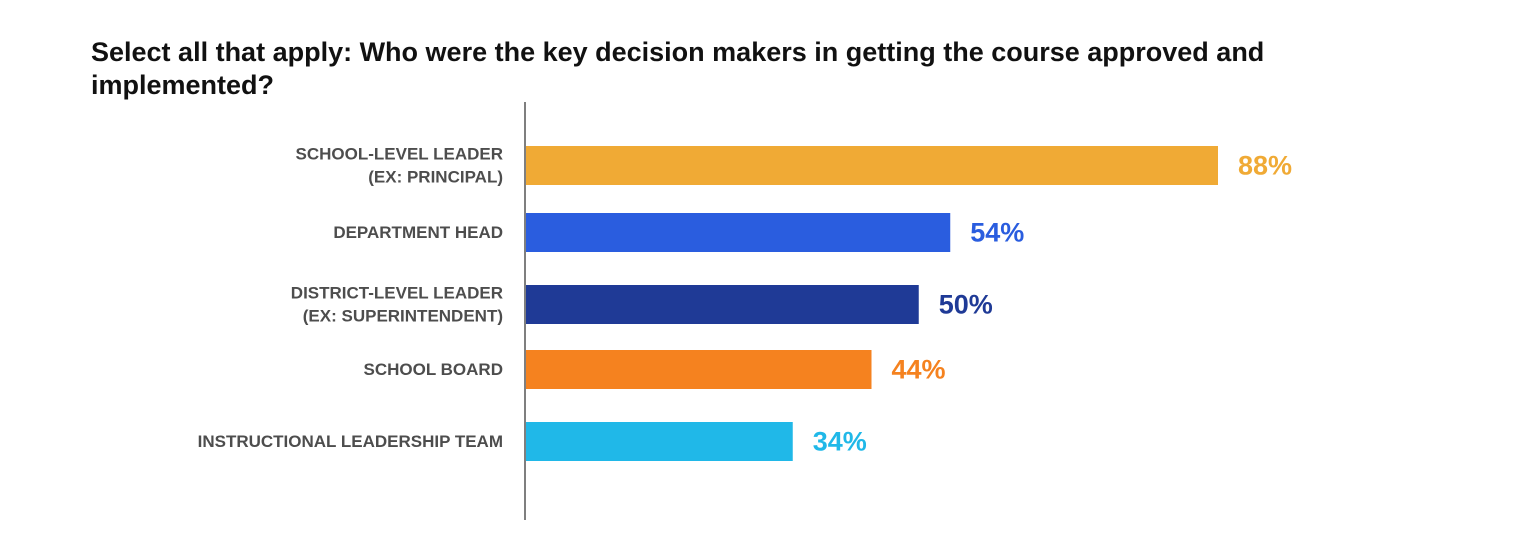 This screenshot has height=558, width=1540. I want to click on value-label: 44%, so click(919, 370).